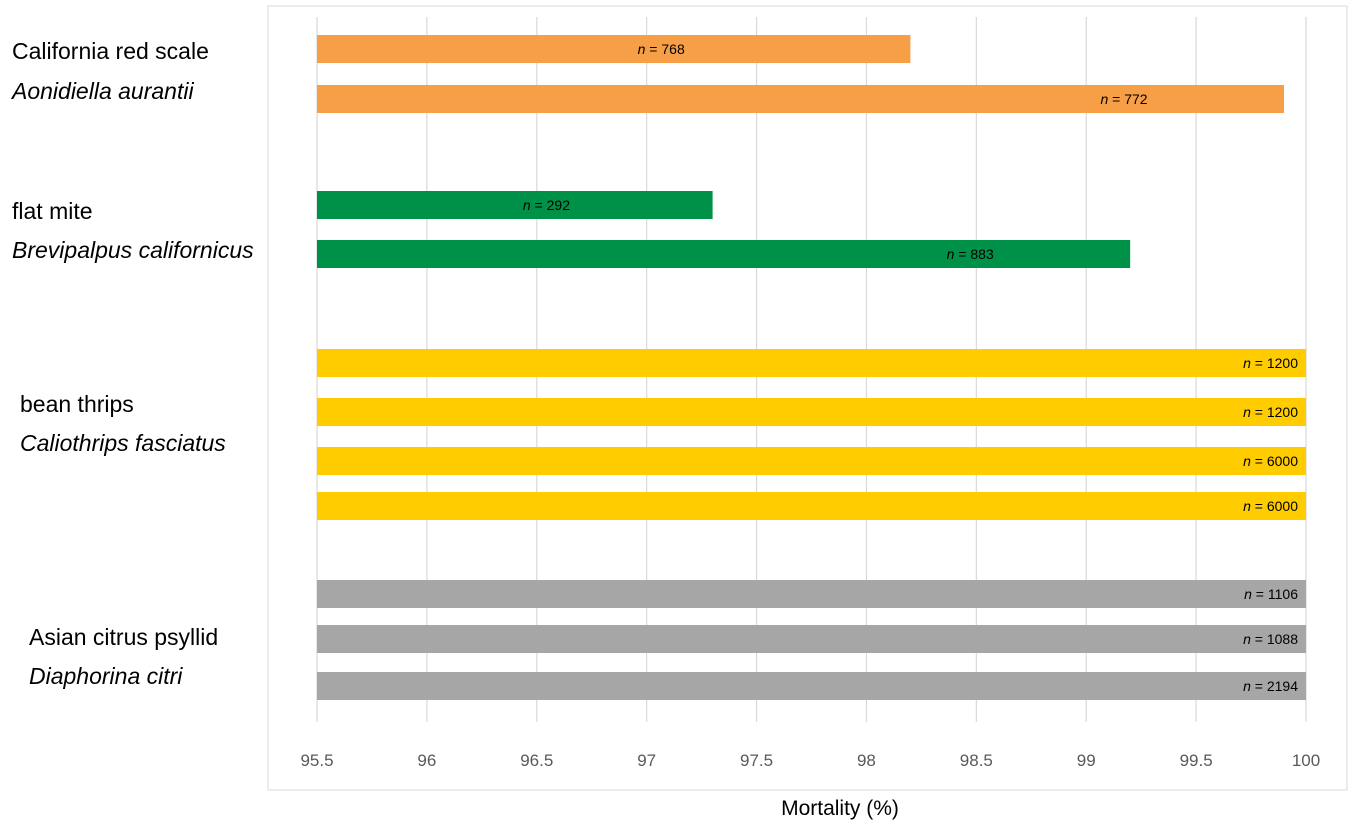 The height and width of the screenshot is (825, 1348). What do you see at coordinates (52, 211) in the screenshot?
I see `species-common-name: flat mite` at bounding box center [52, 211].